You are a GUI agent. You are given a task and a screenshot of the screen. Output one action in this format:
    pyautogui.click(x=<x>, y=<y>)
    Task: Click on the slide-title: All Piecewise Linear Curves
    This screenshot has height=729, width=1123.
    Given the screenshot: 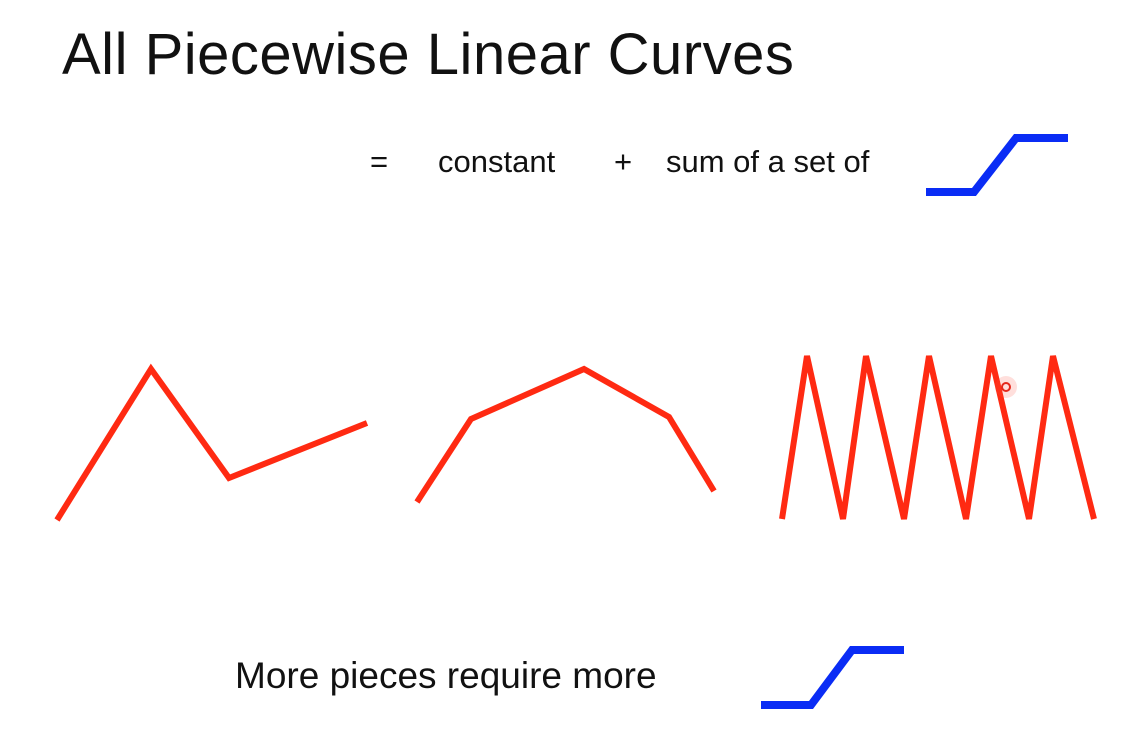 What is the action you would take?
    pyautogui.click(x=428, y=54)
    